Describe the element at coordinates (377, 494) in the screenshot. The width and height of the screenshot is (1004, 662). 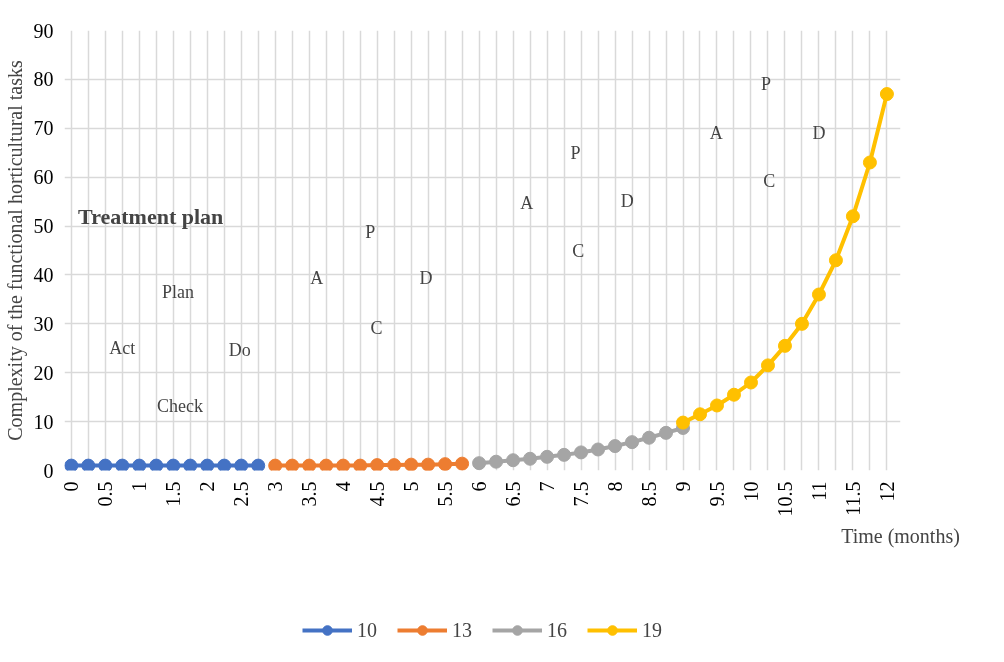
I see `x-tick-label: 4.5` at that location.